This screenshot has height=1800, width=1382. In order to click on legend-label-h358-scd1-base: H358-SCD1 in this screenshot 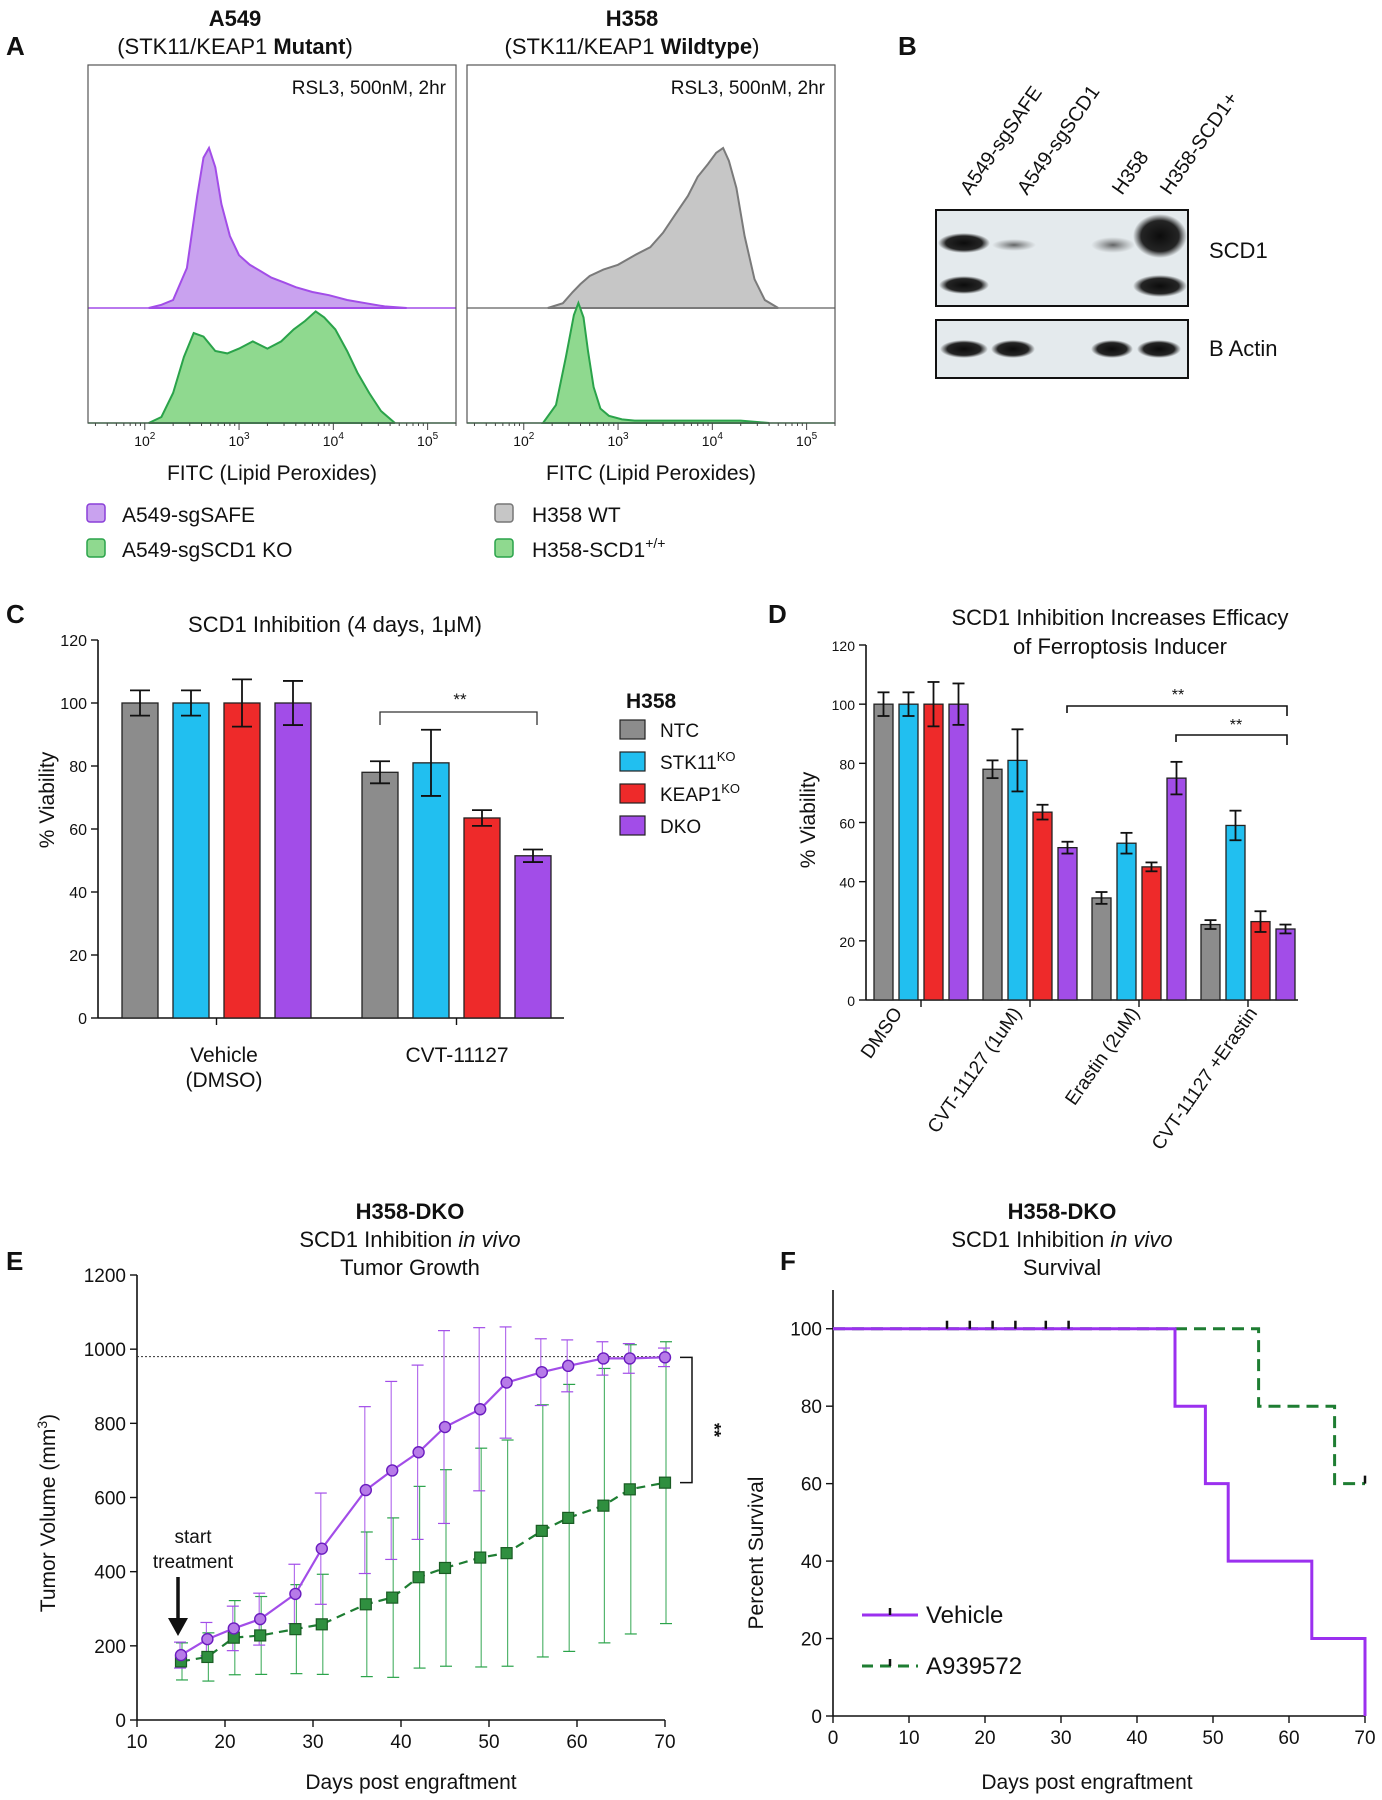, I will do `click(588, 550)`.